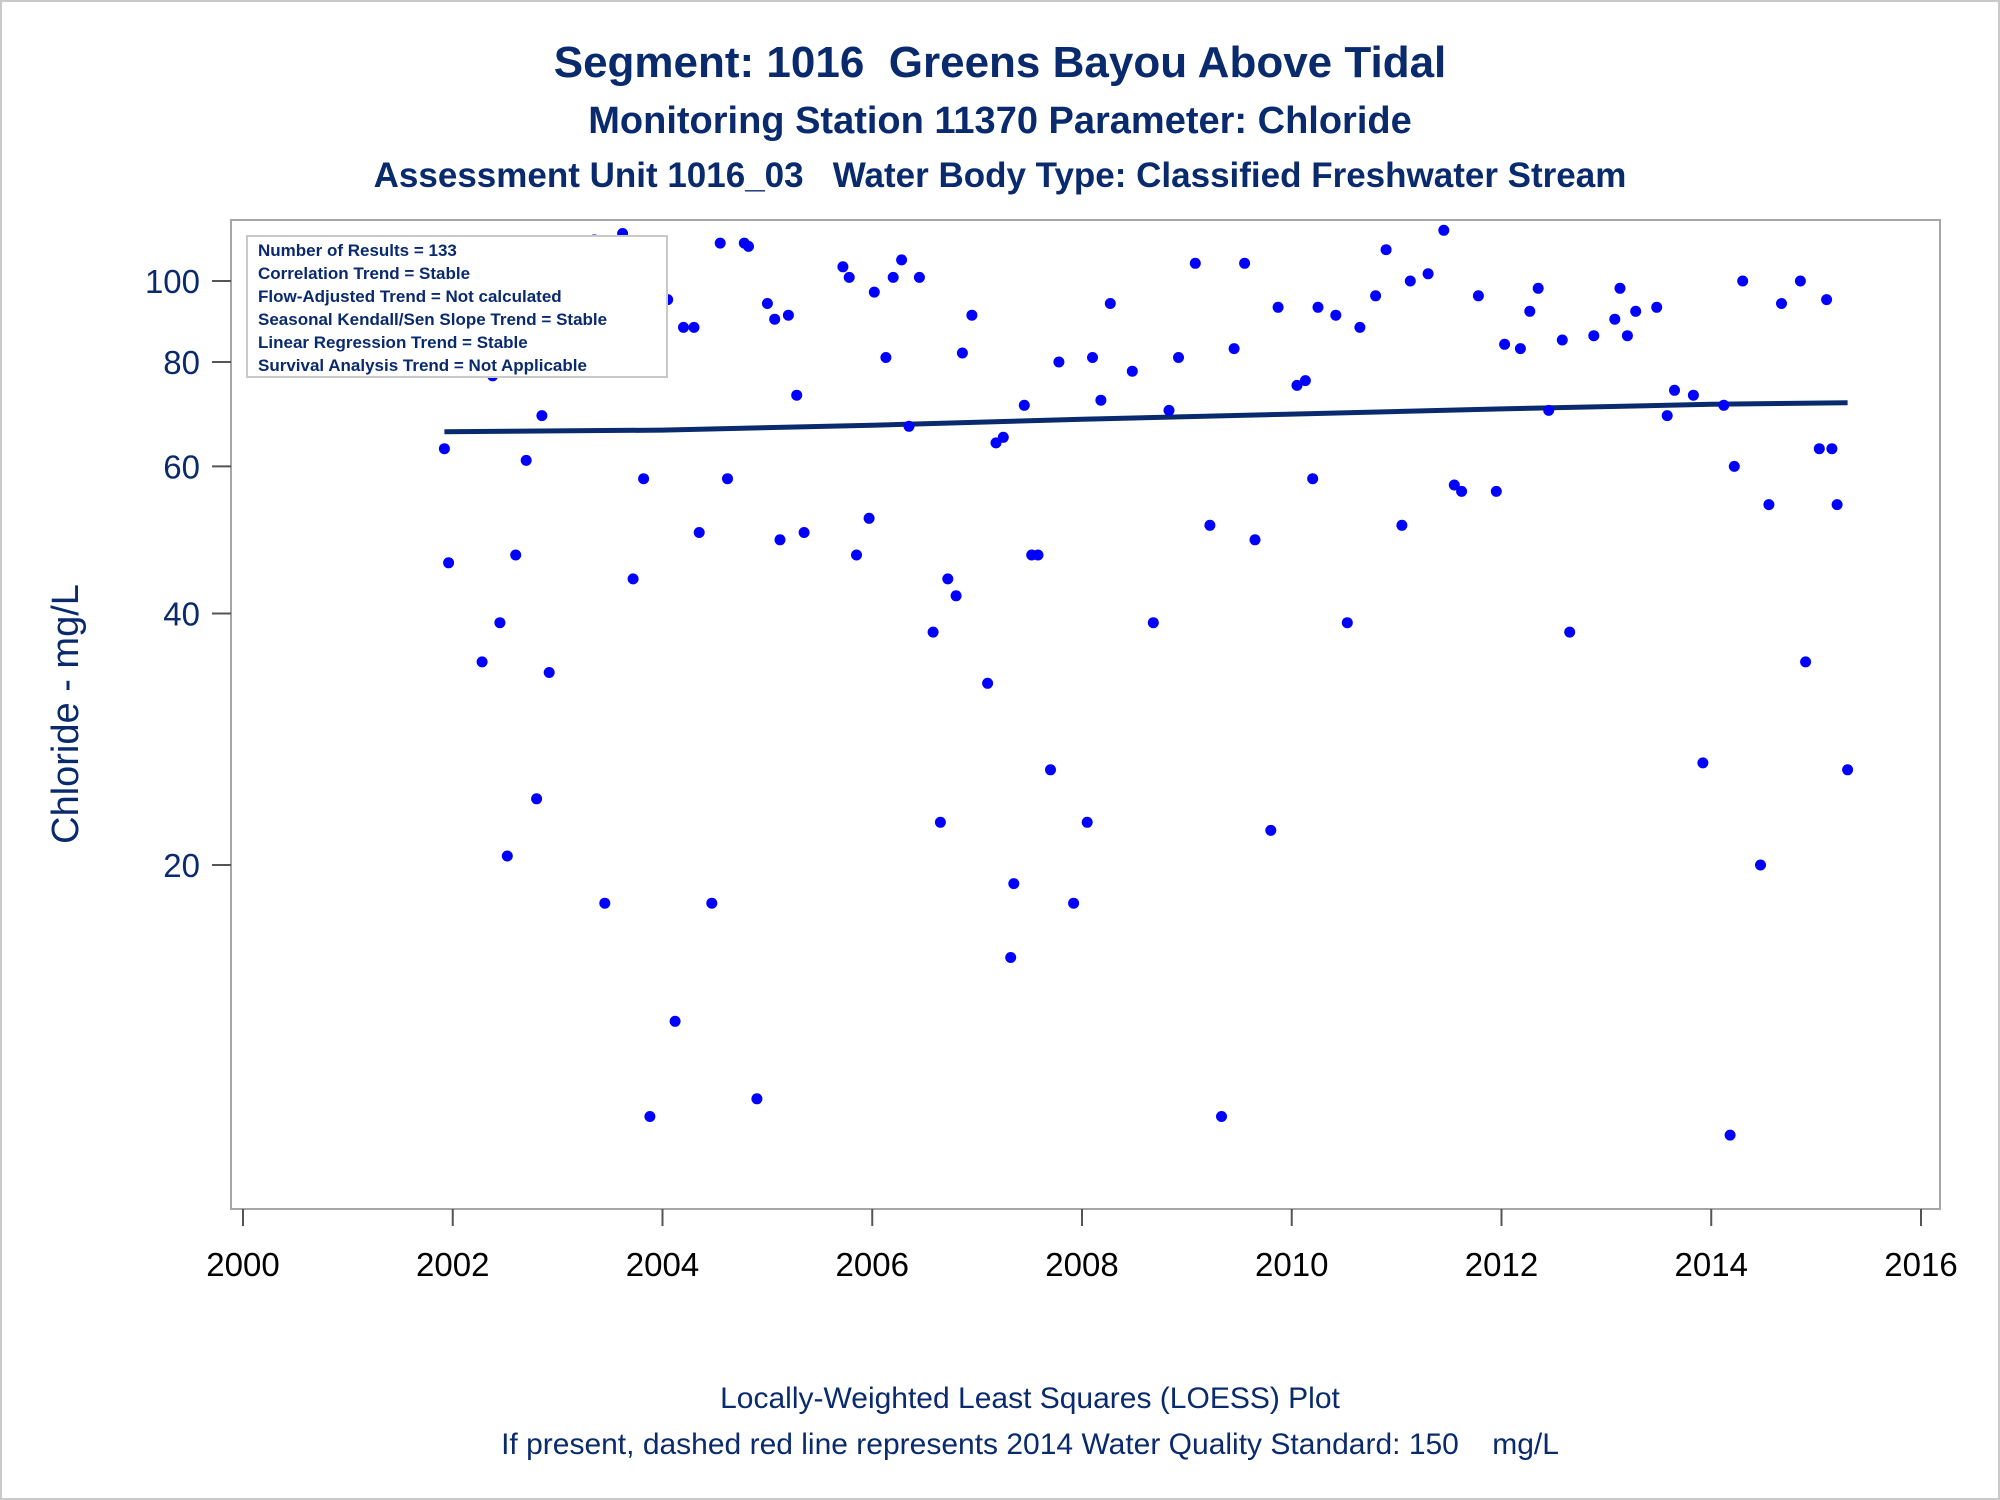 Image resolution: width=2000 pixels, height=1500 pixels. I want to click on x-tick-label: 2004, so click(662, 1264).